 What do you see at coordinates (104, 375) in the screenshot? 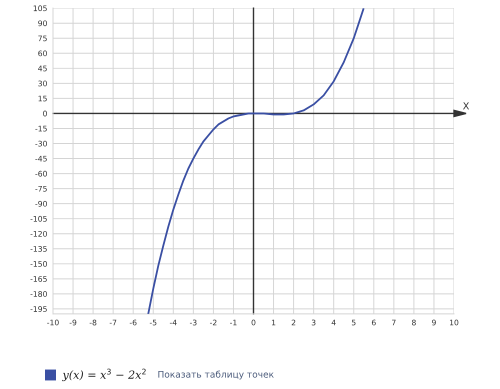
I see `legend-label: y(x) = x$^{3}$ − 2x$^{2}$` at bounding box center [104, 375].